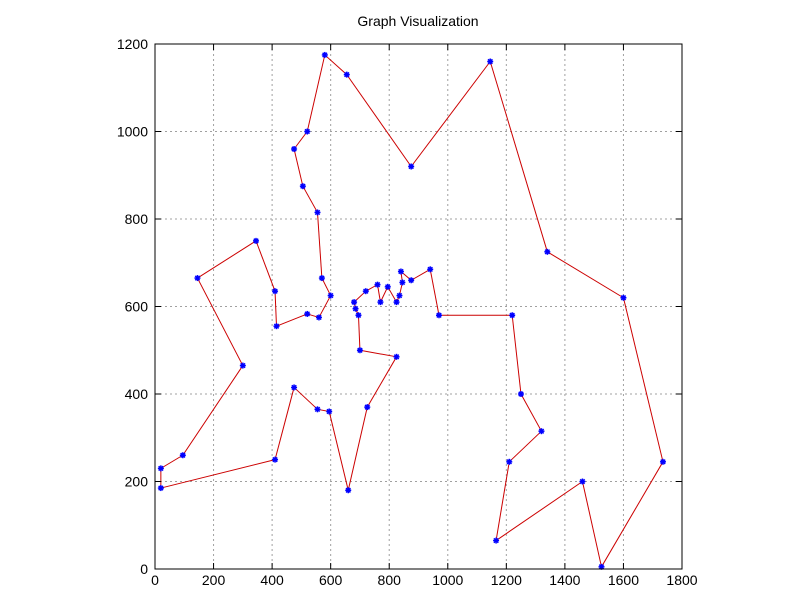 This screenshot has height=600, width=800. I want to click on x-tick-label: 1200, so click(506, 580).